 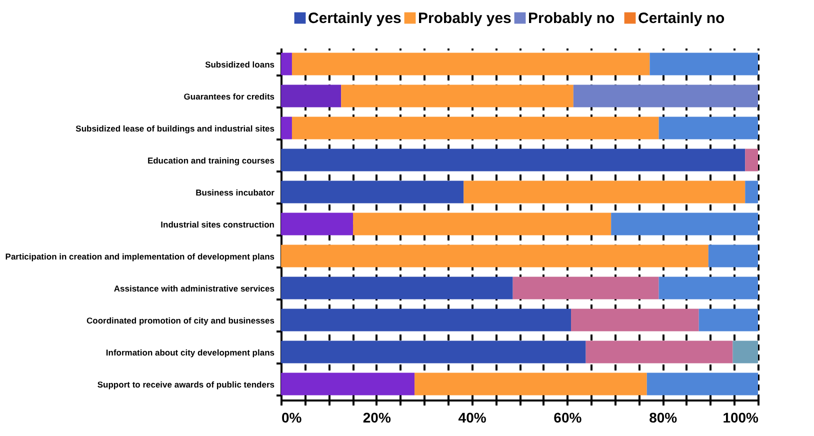 I want to click on x-tick-label: 60%, so click(x=568, y=418).